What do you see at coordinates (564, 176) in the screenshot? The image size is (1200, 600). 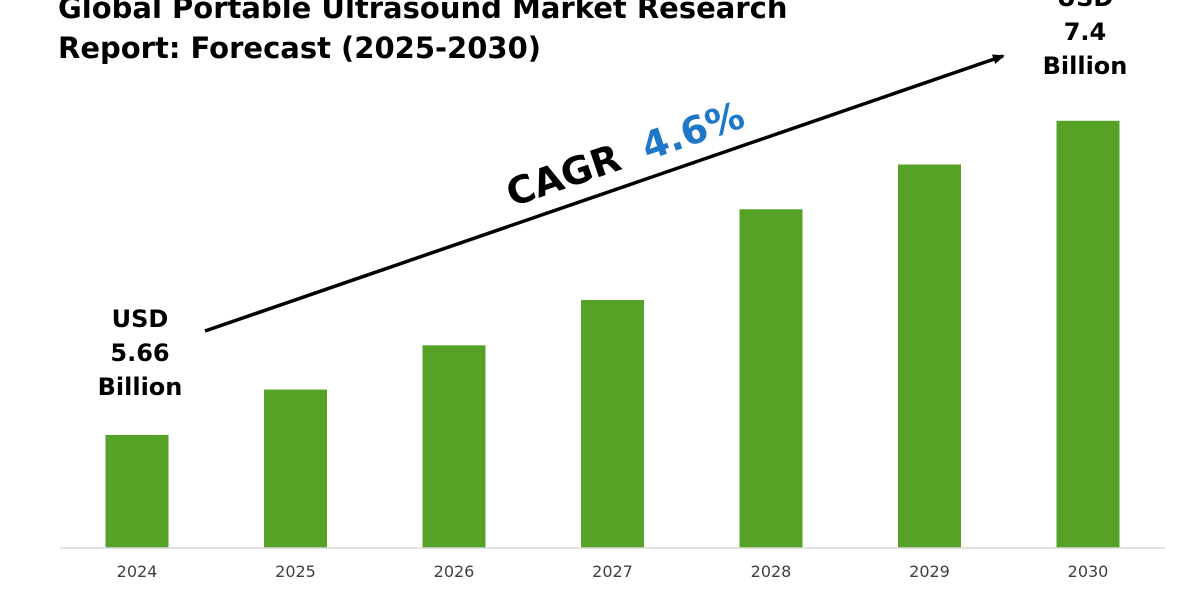 I see `cagr-label: CAGR` at bounding box center [564, 176].